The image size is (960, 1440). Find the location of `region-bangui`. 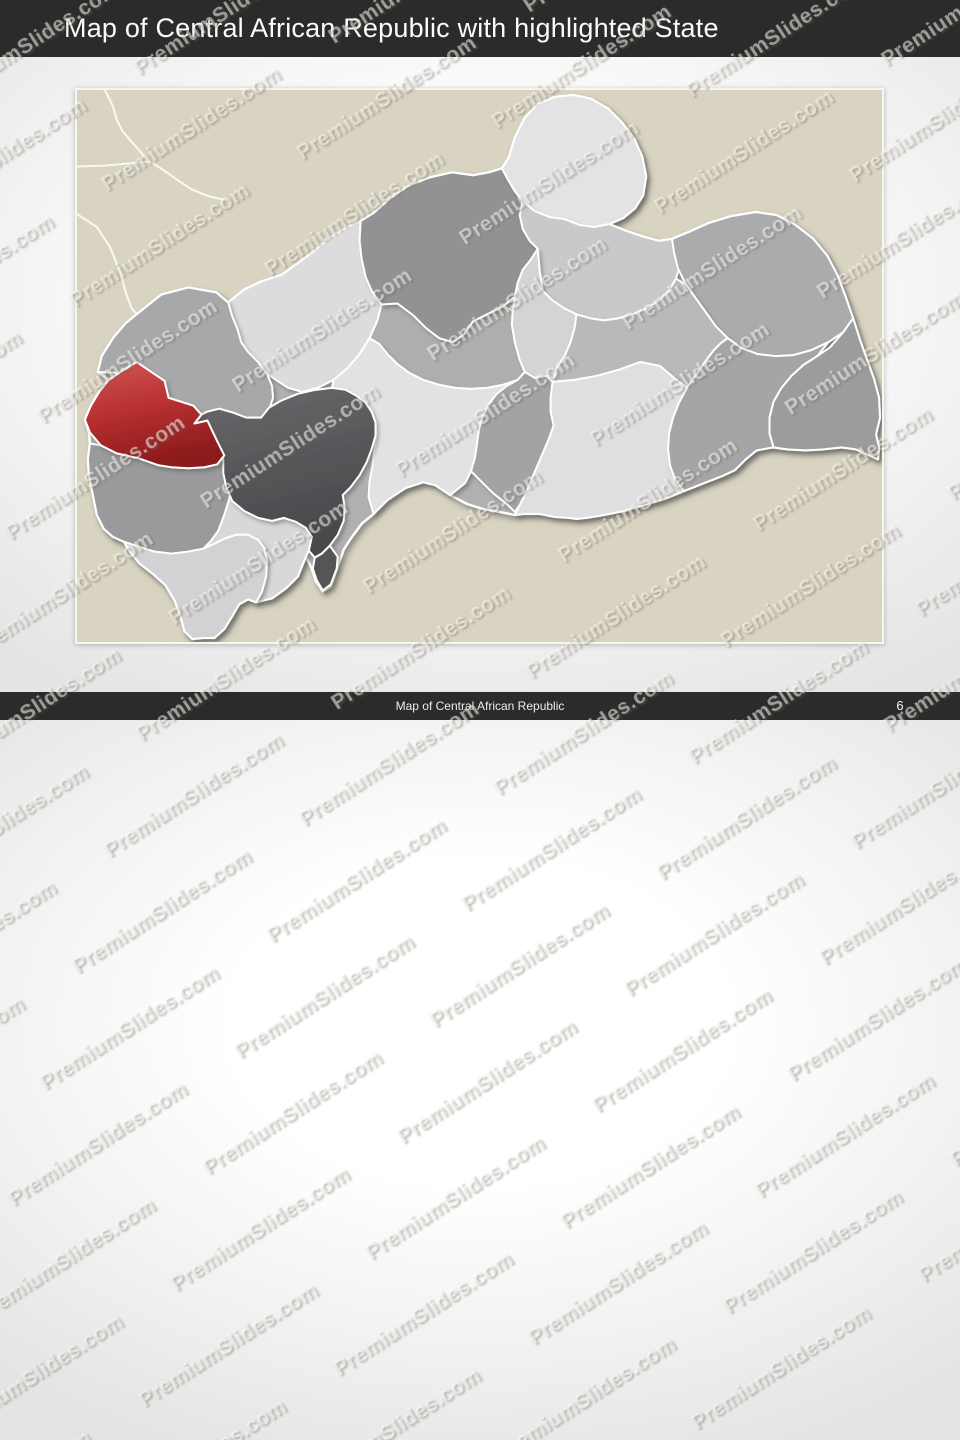

region-bangui is located at coordinates (325, 568).